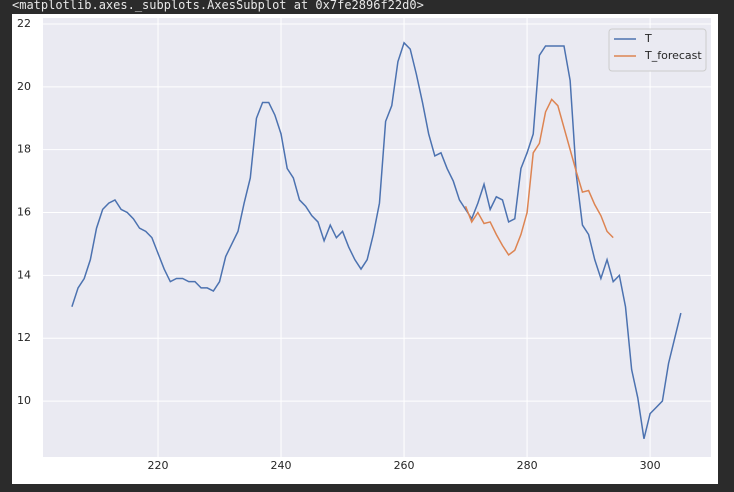  I want to click on legend-label: T_forecast, so click(673, 55).